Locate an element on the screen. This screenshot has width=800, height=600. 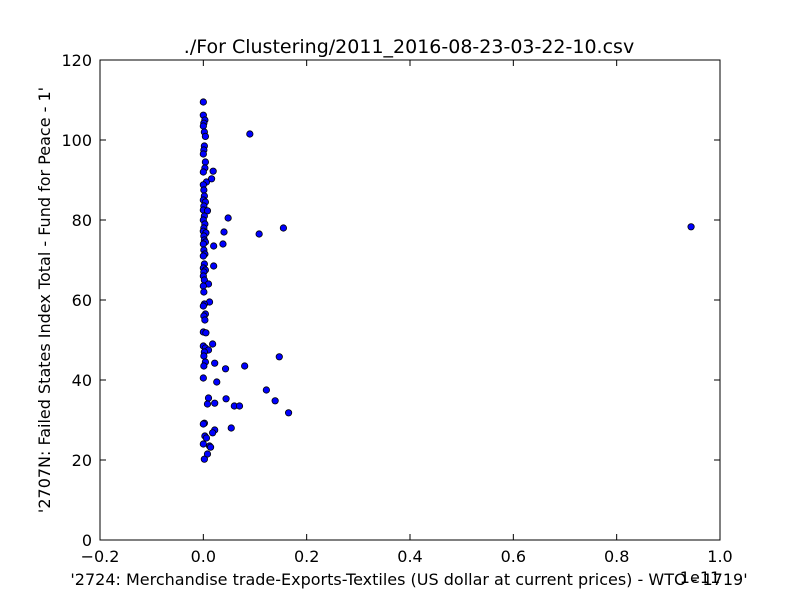
x-tick-label: 0.2 is located at coordinates (306, 556).